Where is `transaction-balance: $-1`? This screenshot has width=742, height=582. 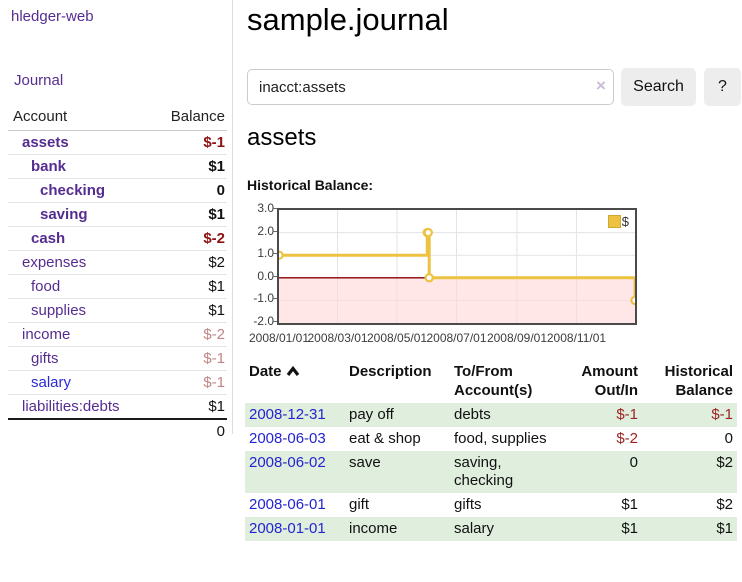 transaction-balance: $-1 is located at coordinates (689, 415).